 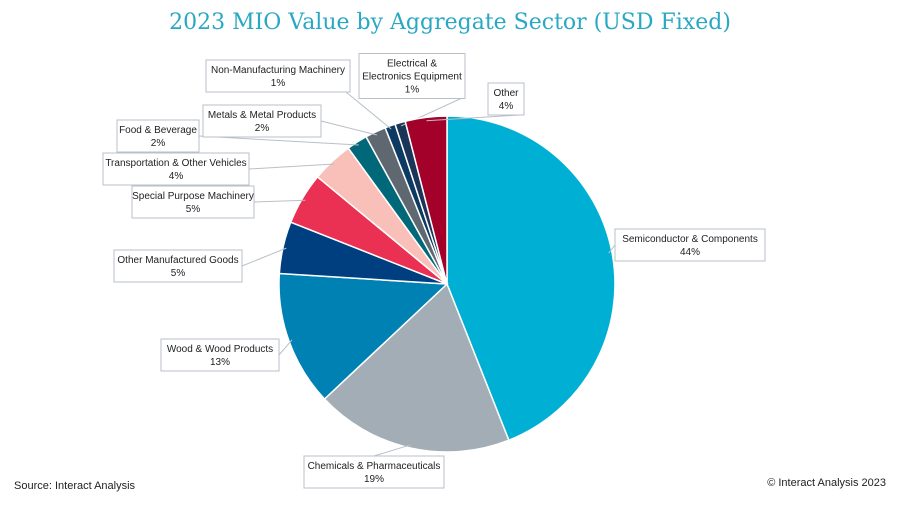 I want to click on source-note: Source: Interact Analysis, so click(x=75, y=486).